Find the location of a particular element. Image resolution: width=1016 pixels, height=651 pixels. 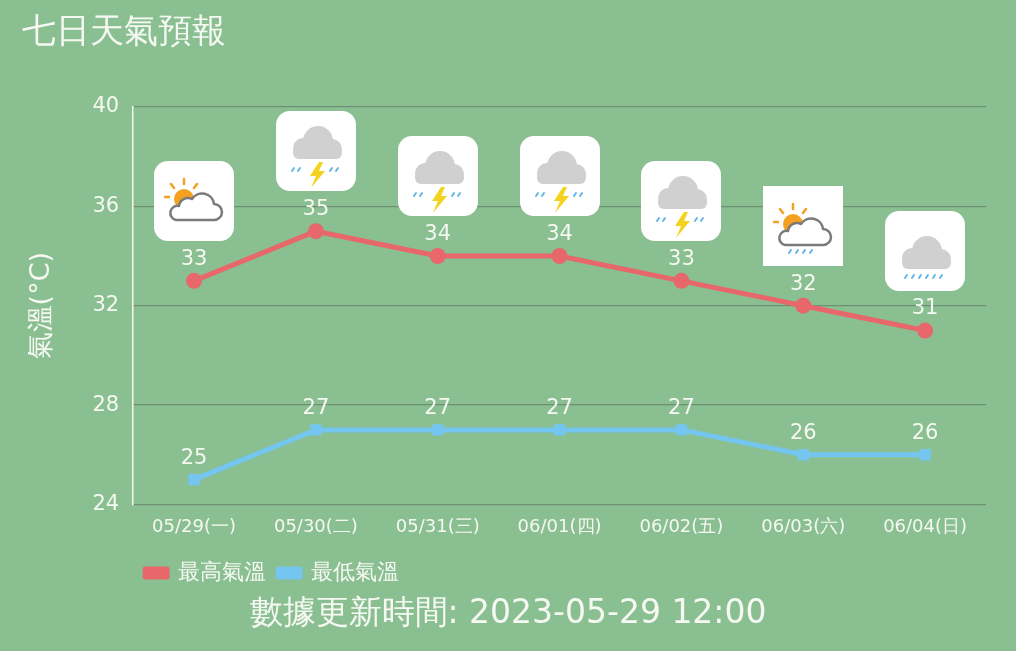

text: 數據更新時間: 2023-05-29 12:00 is located at coordinates (508, 612).